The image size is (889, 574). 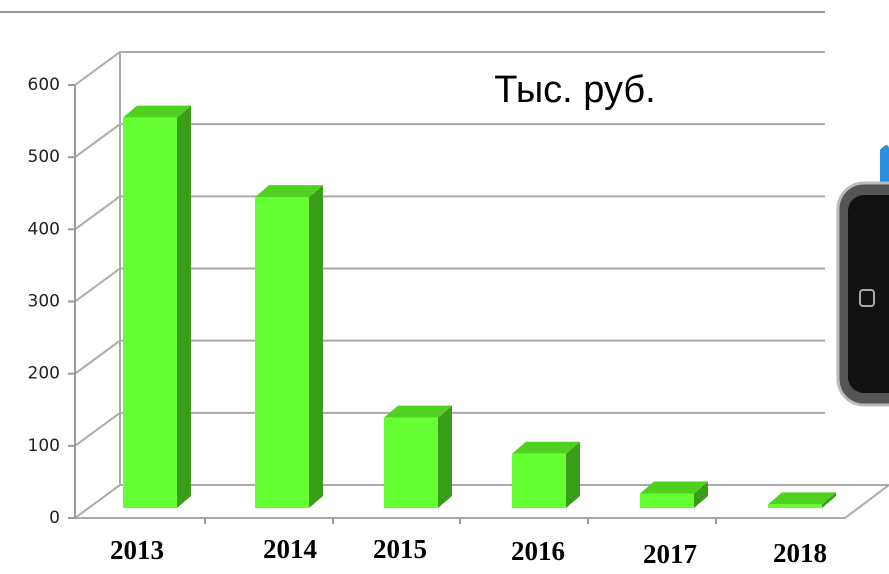 I want to click on y-tick-label: 600, so click(x=44, y=85).